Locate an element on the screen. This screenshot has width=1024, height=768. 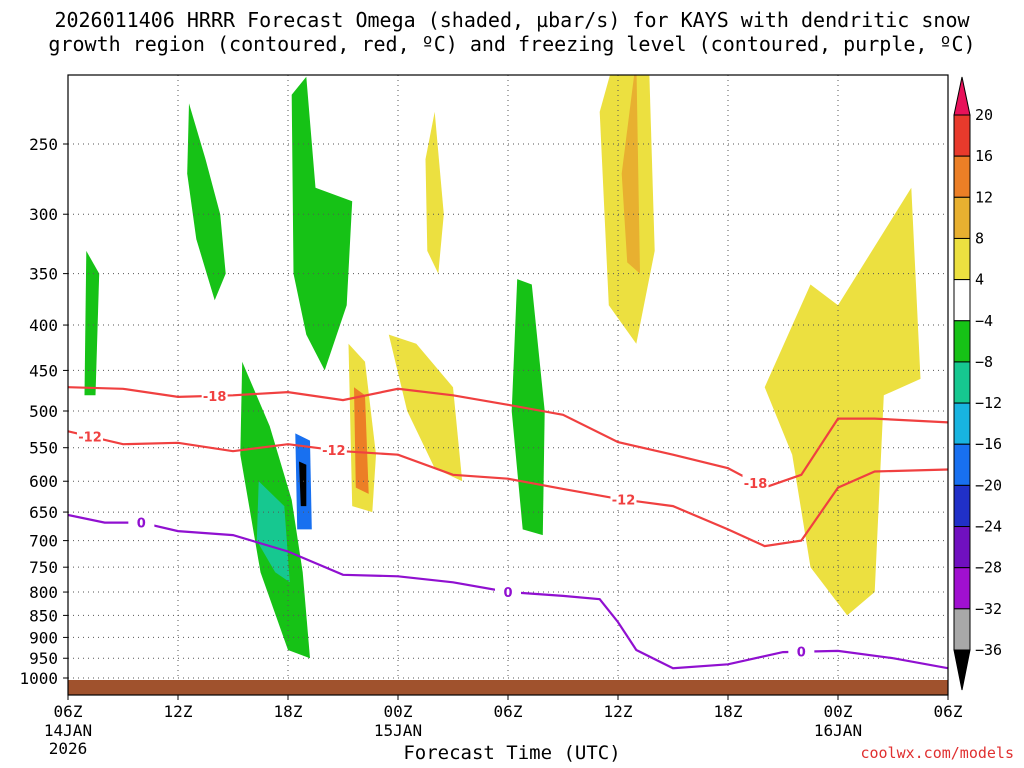
colorbar-label: −8 is located at coordinates (984, 362).